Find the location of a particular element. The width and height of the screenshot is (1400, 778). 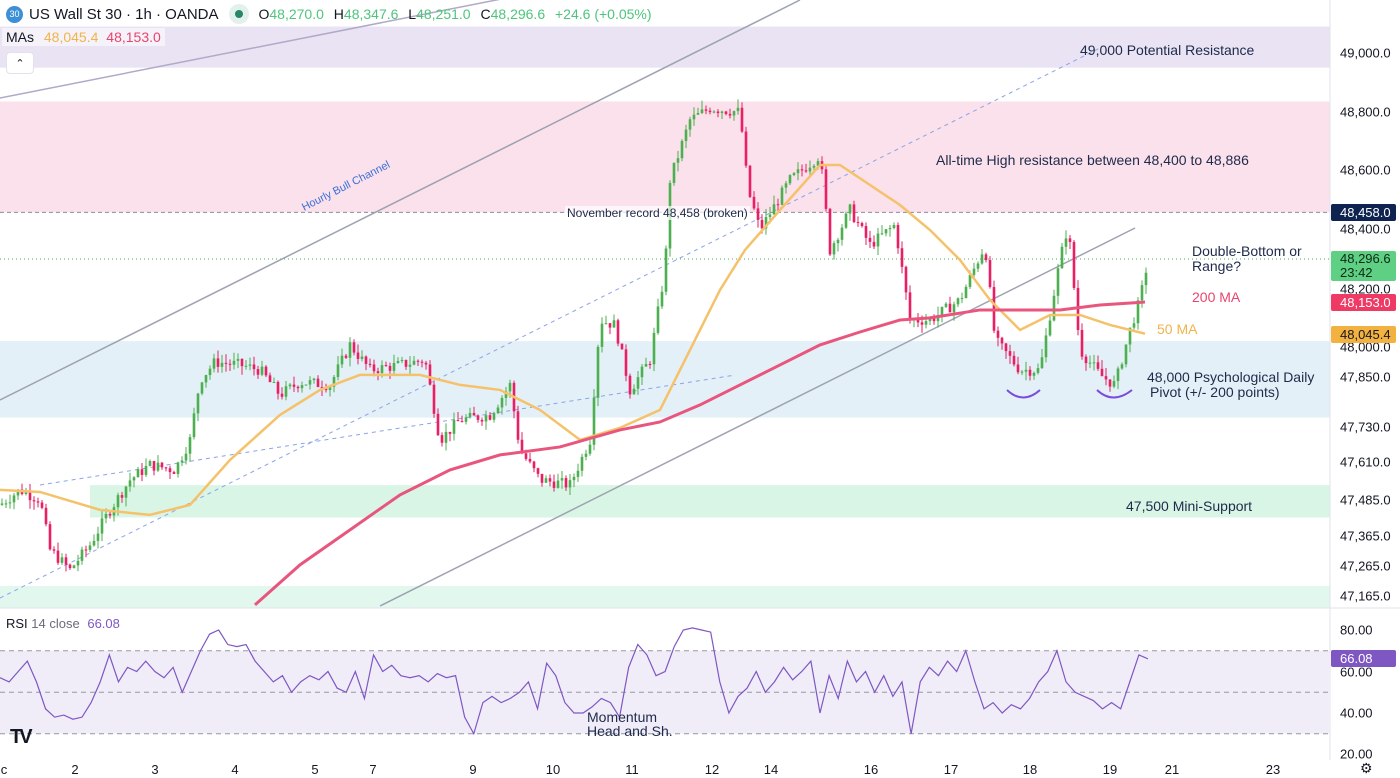

ma50-price-tag: 48,045.4 is located at coordinates (1363, 334).